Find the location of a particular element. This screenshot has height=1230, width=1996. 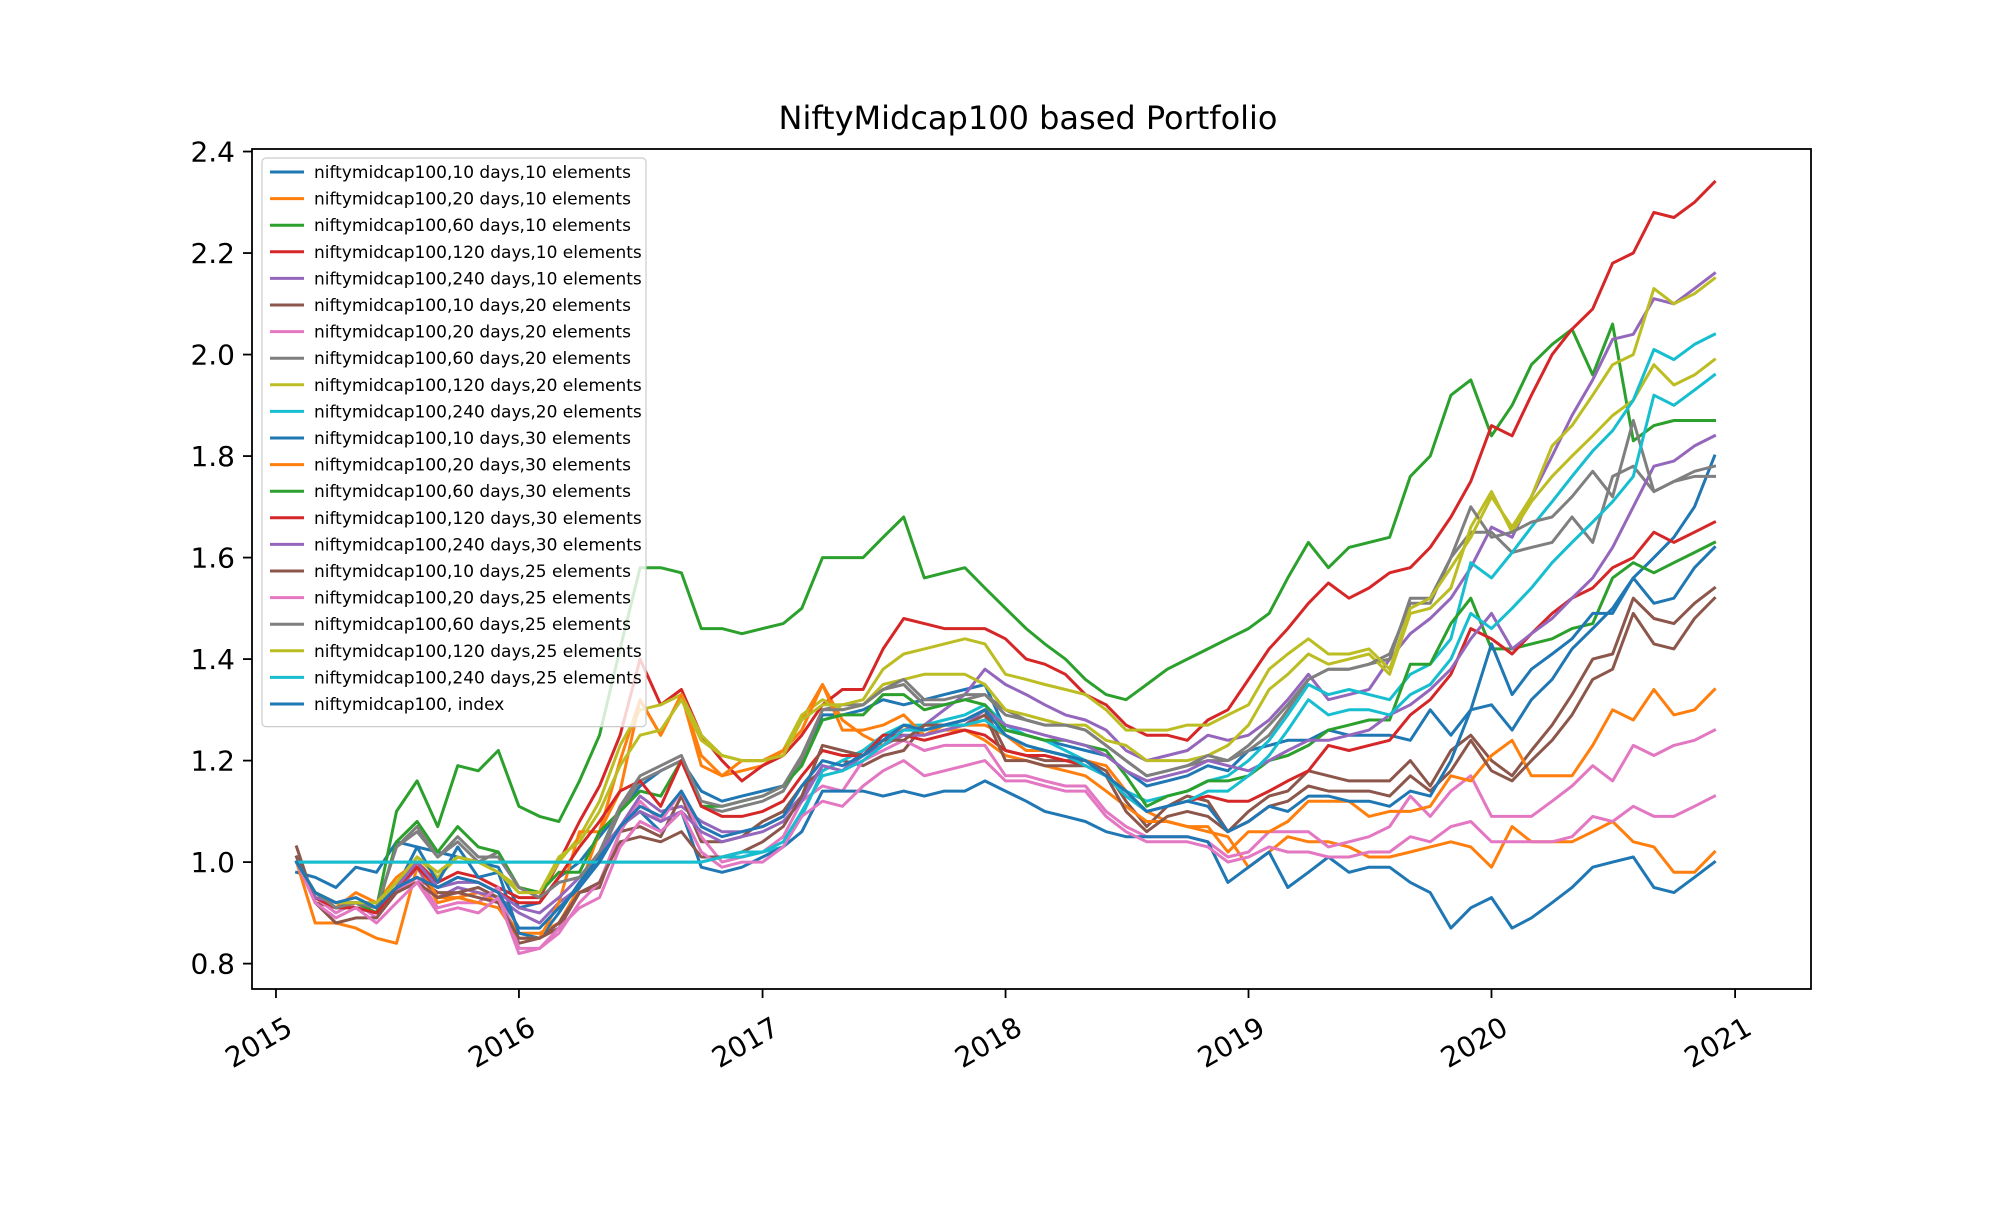

legend-label: niftymidcap100,240 days,10 elements is located at coordinates (478, 279).